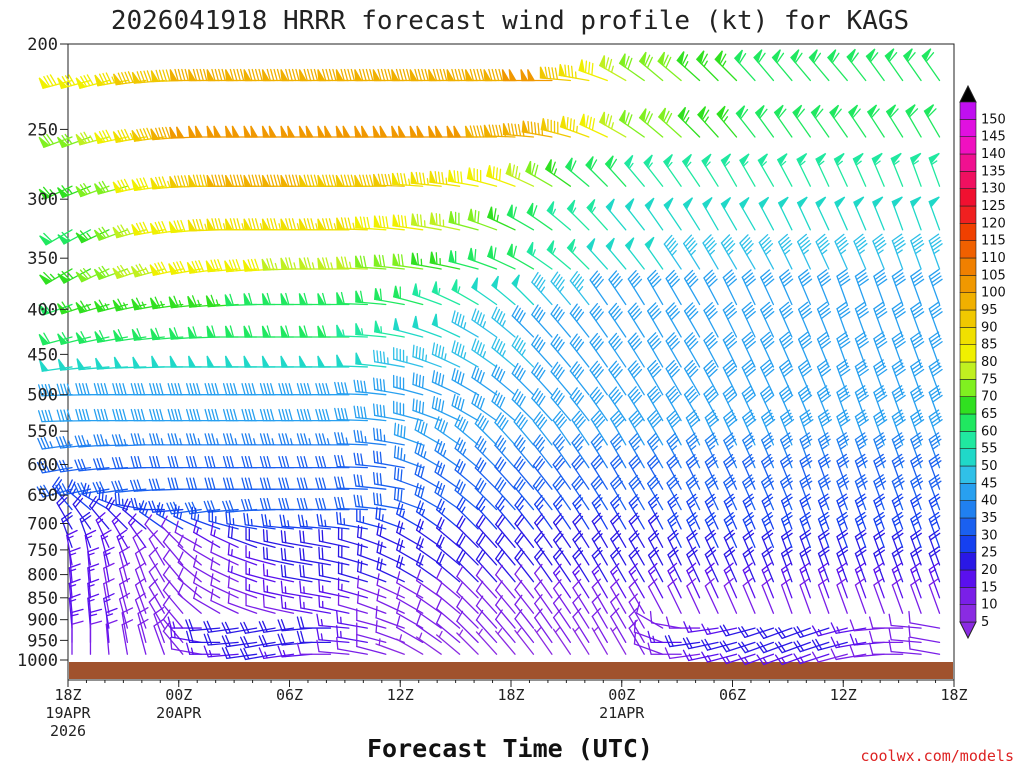  I want to click on barb-half-feather, so click(162, 304).